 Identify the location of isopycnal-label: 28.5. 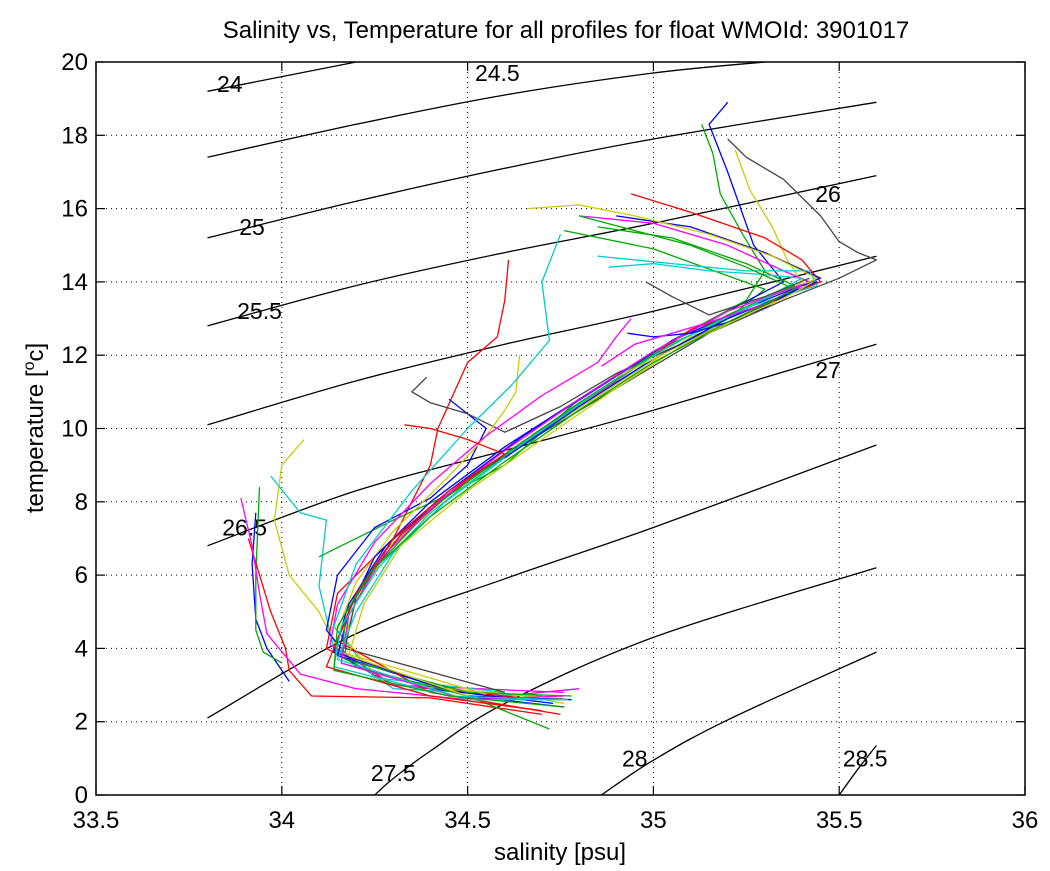
(865, 758).